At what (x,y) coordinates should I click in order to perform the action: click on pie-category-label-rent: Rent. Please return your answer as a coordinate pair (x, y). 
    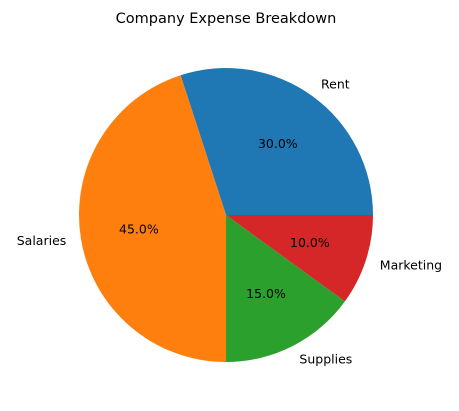
    Looking at the image, I should click on (335, 84).